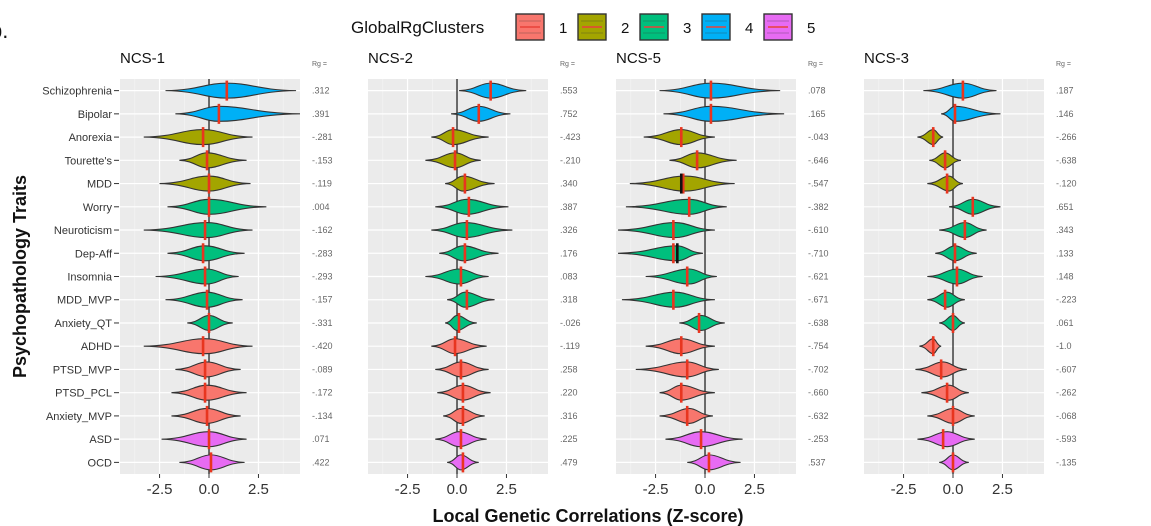  I want to click on rg-value: -.607, so click(1066, 369).